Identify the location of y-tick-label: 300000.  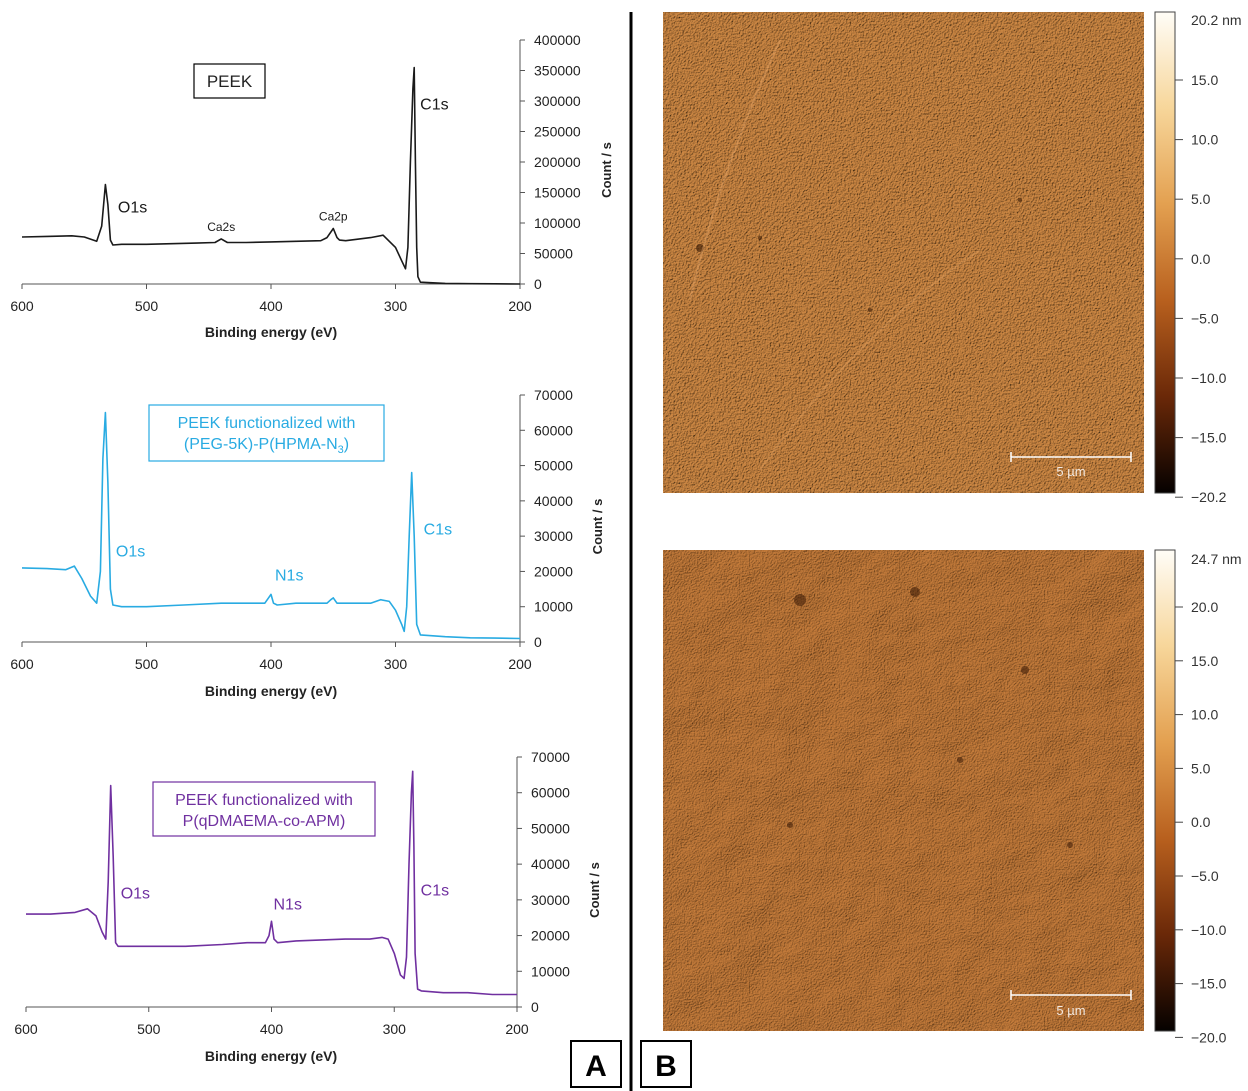
(557, 101).